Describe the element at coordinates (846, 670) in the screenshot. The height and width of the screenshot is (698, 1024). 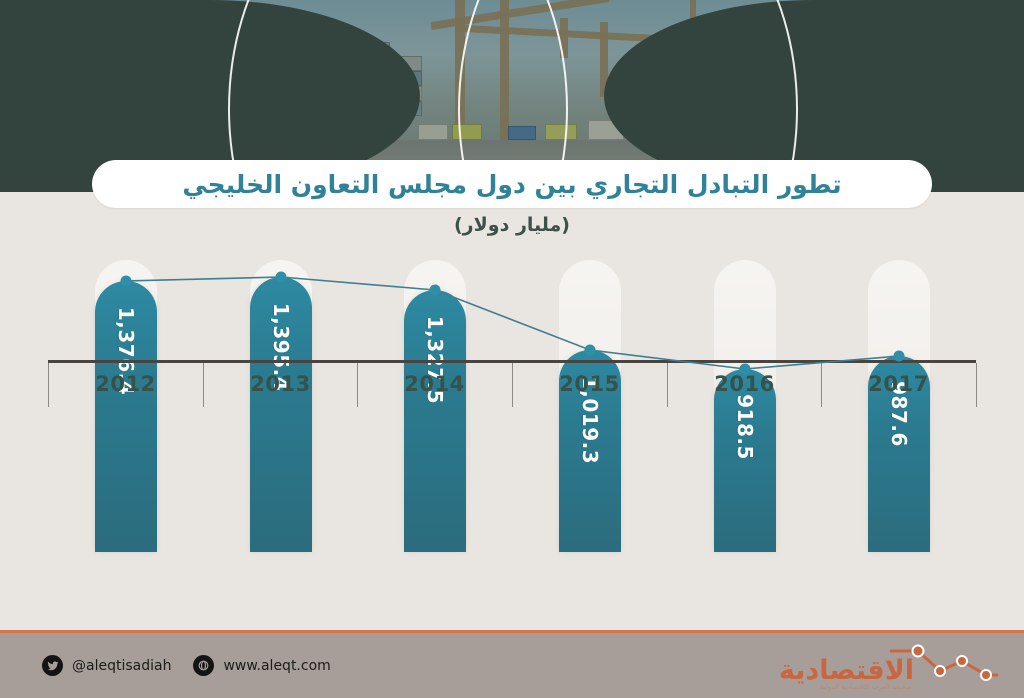
I see `brand-name: الاقتصادية` at that location.